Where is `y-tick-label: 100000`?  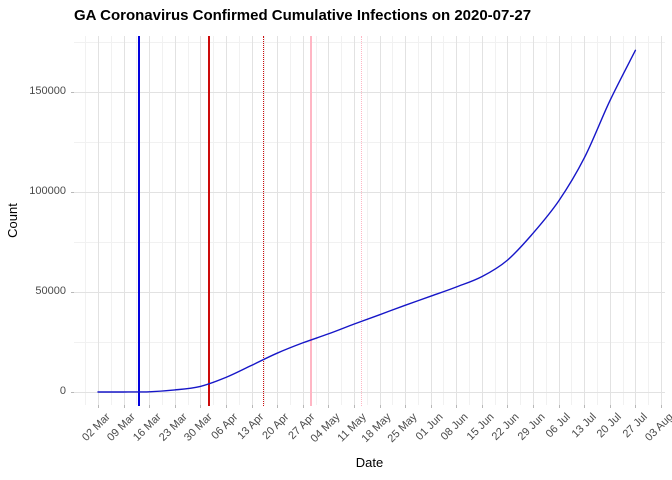 y-tick-label: 100000 is located at coordinates (47, 191).